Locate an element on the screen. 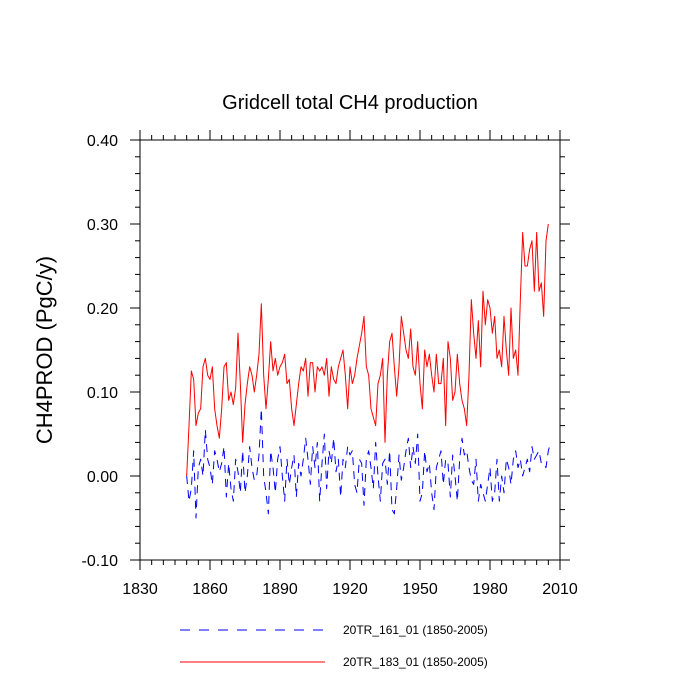  y-tick-label: 0.30 is located at coordinates (102, 225).